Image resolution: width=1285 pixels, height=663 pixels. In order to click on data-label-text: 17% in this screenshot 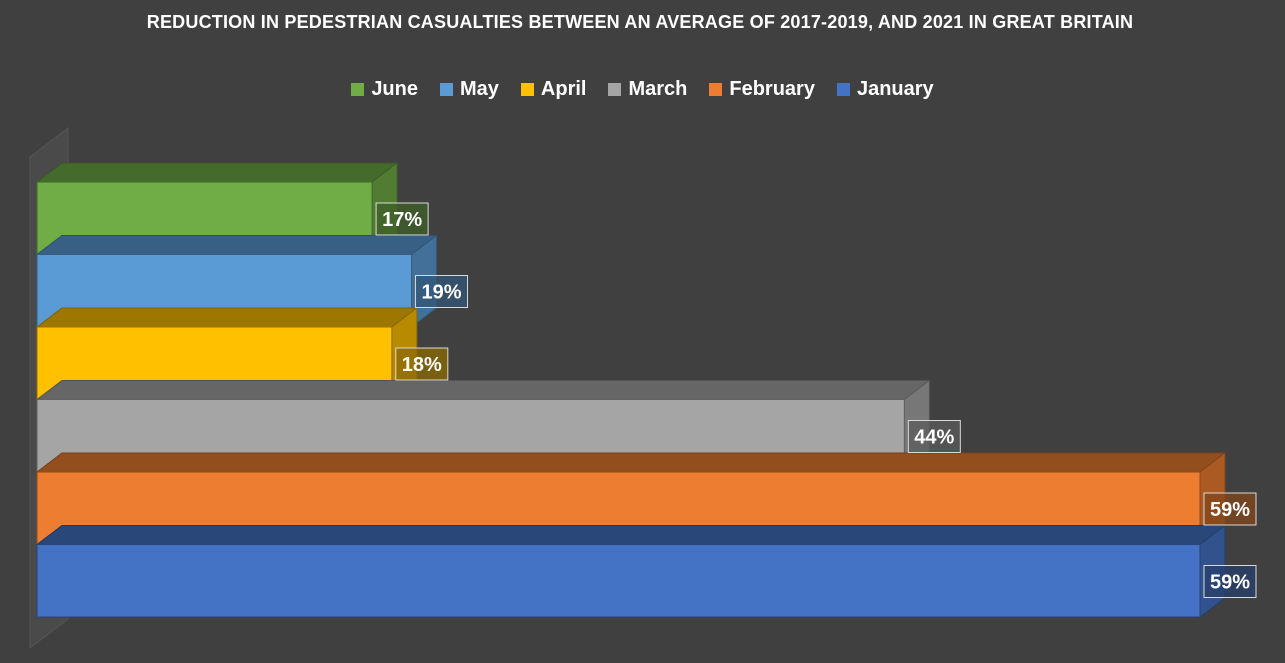, I will do `click(402, 220)`.